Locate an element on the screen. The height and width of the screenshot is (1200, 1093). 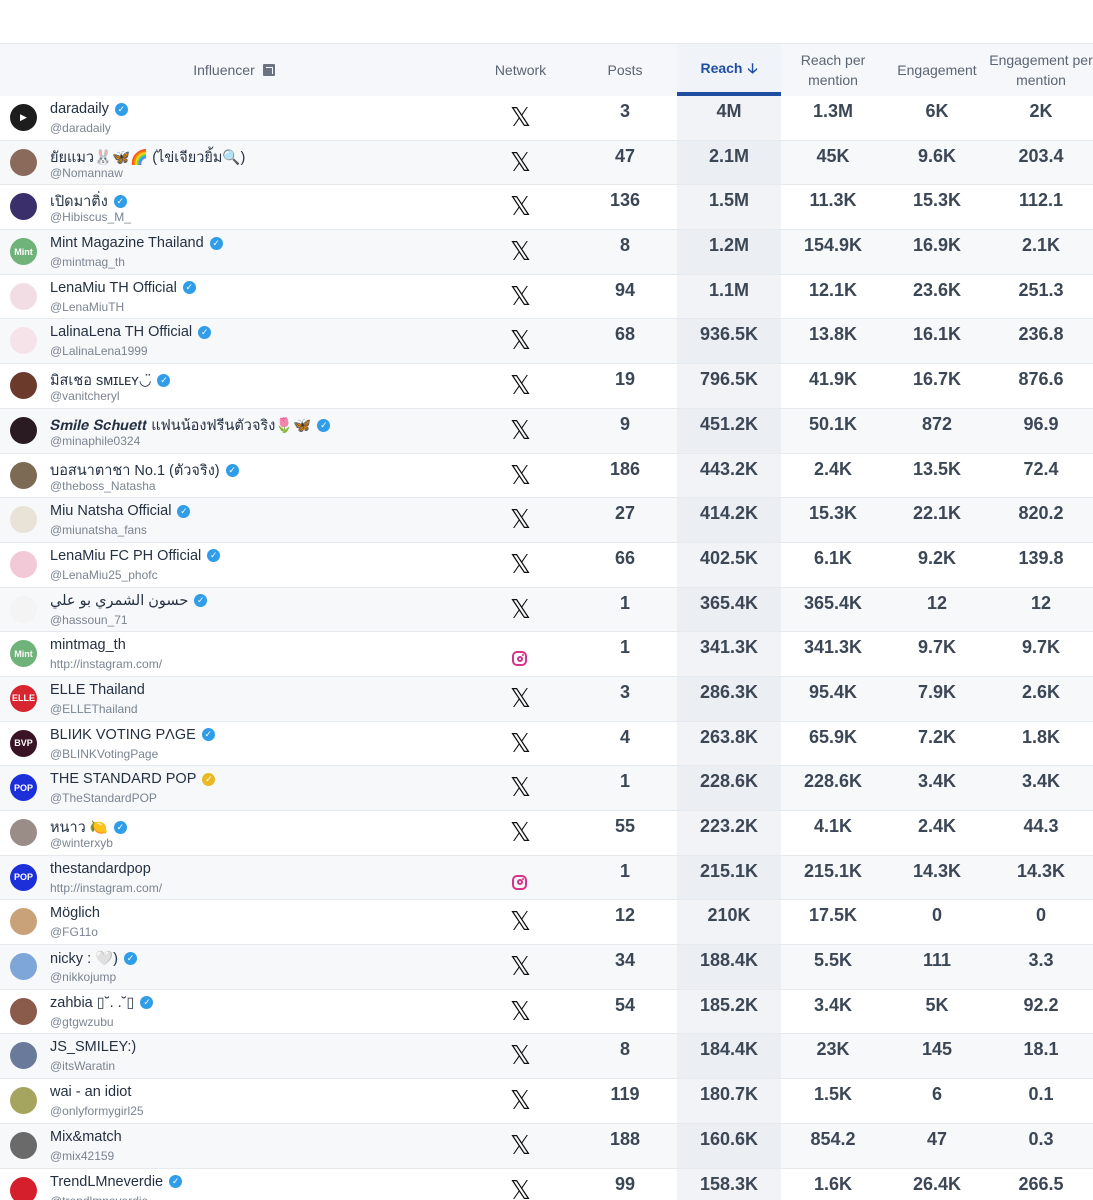
influencer-name: Möglich is located at coordinates (75, 913).